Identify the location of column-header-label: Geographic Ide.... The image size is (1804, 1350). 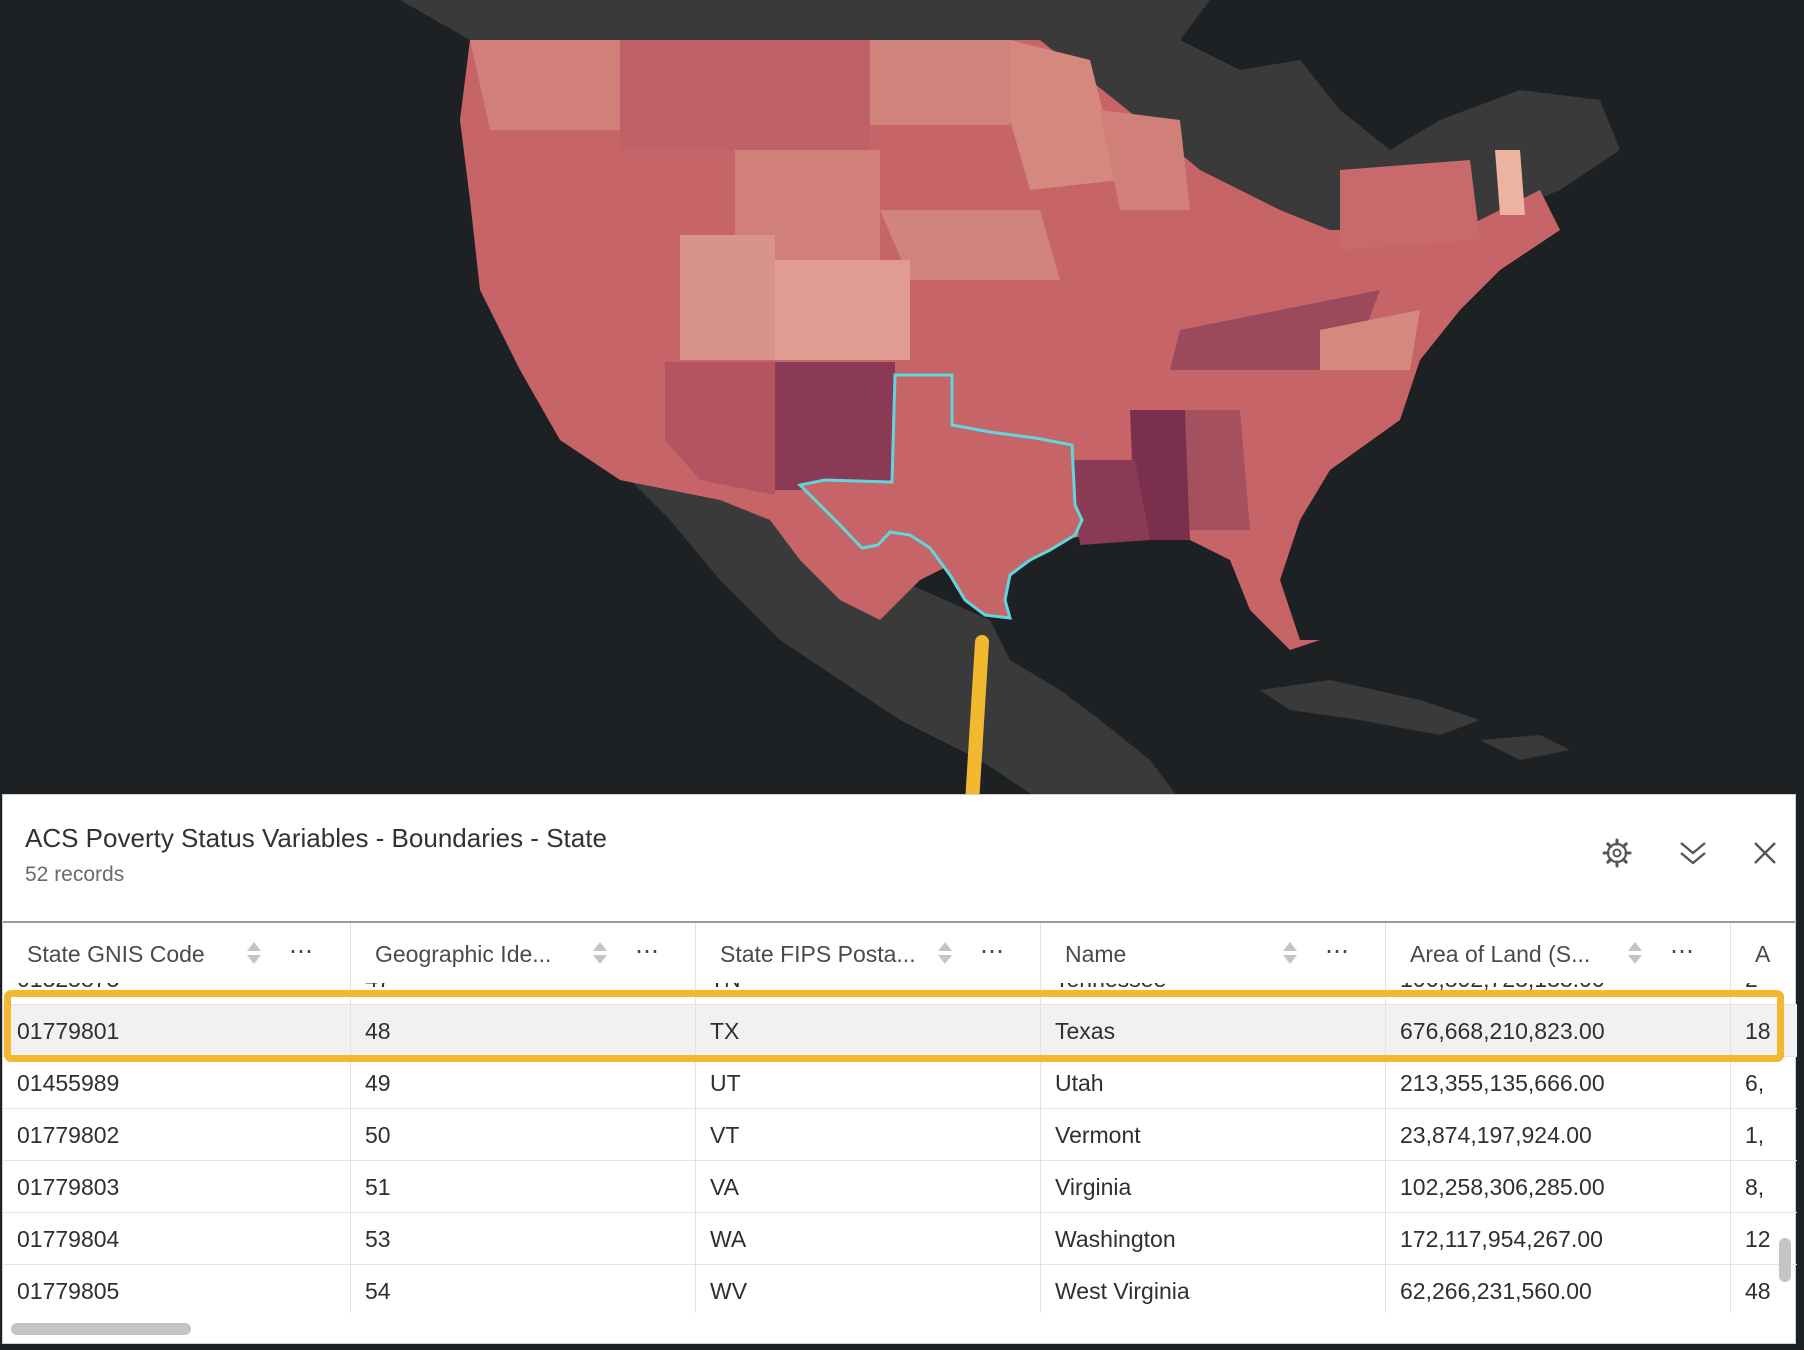
(463, 954).